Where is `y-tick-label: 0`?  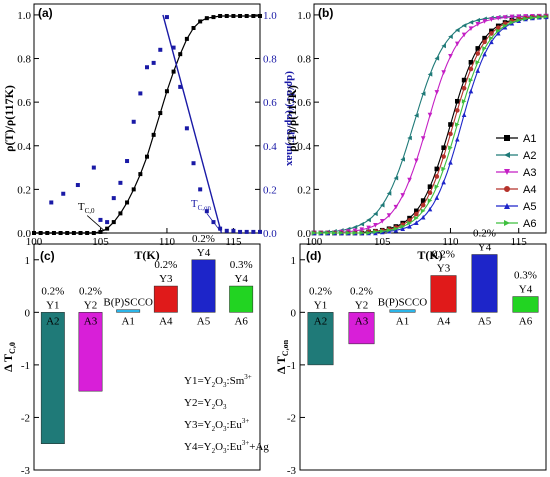 y-tick-label: 0 is located at coordinates (28, 313).